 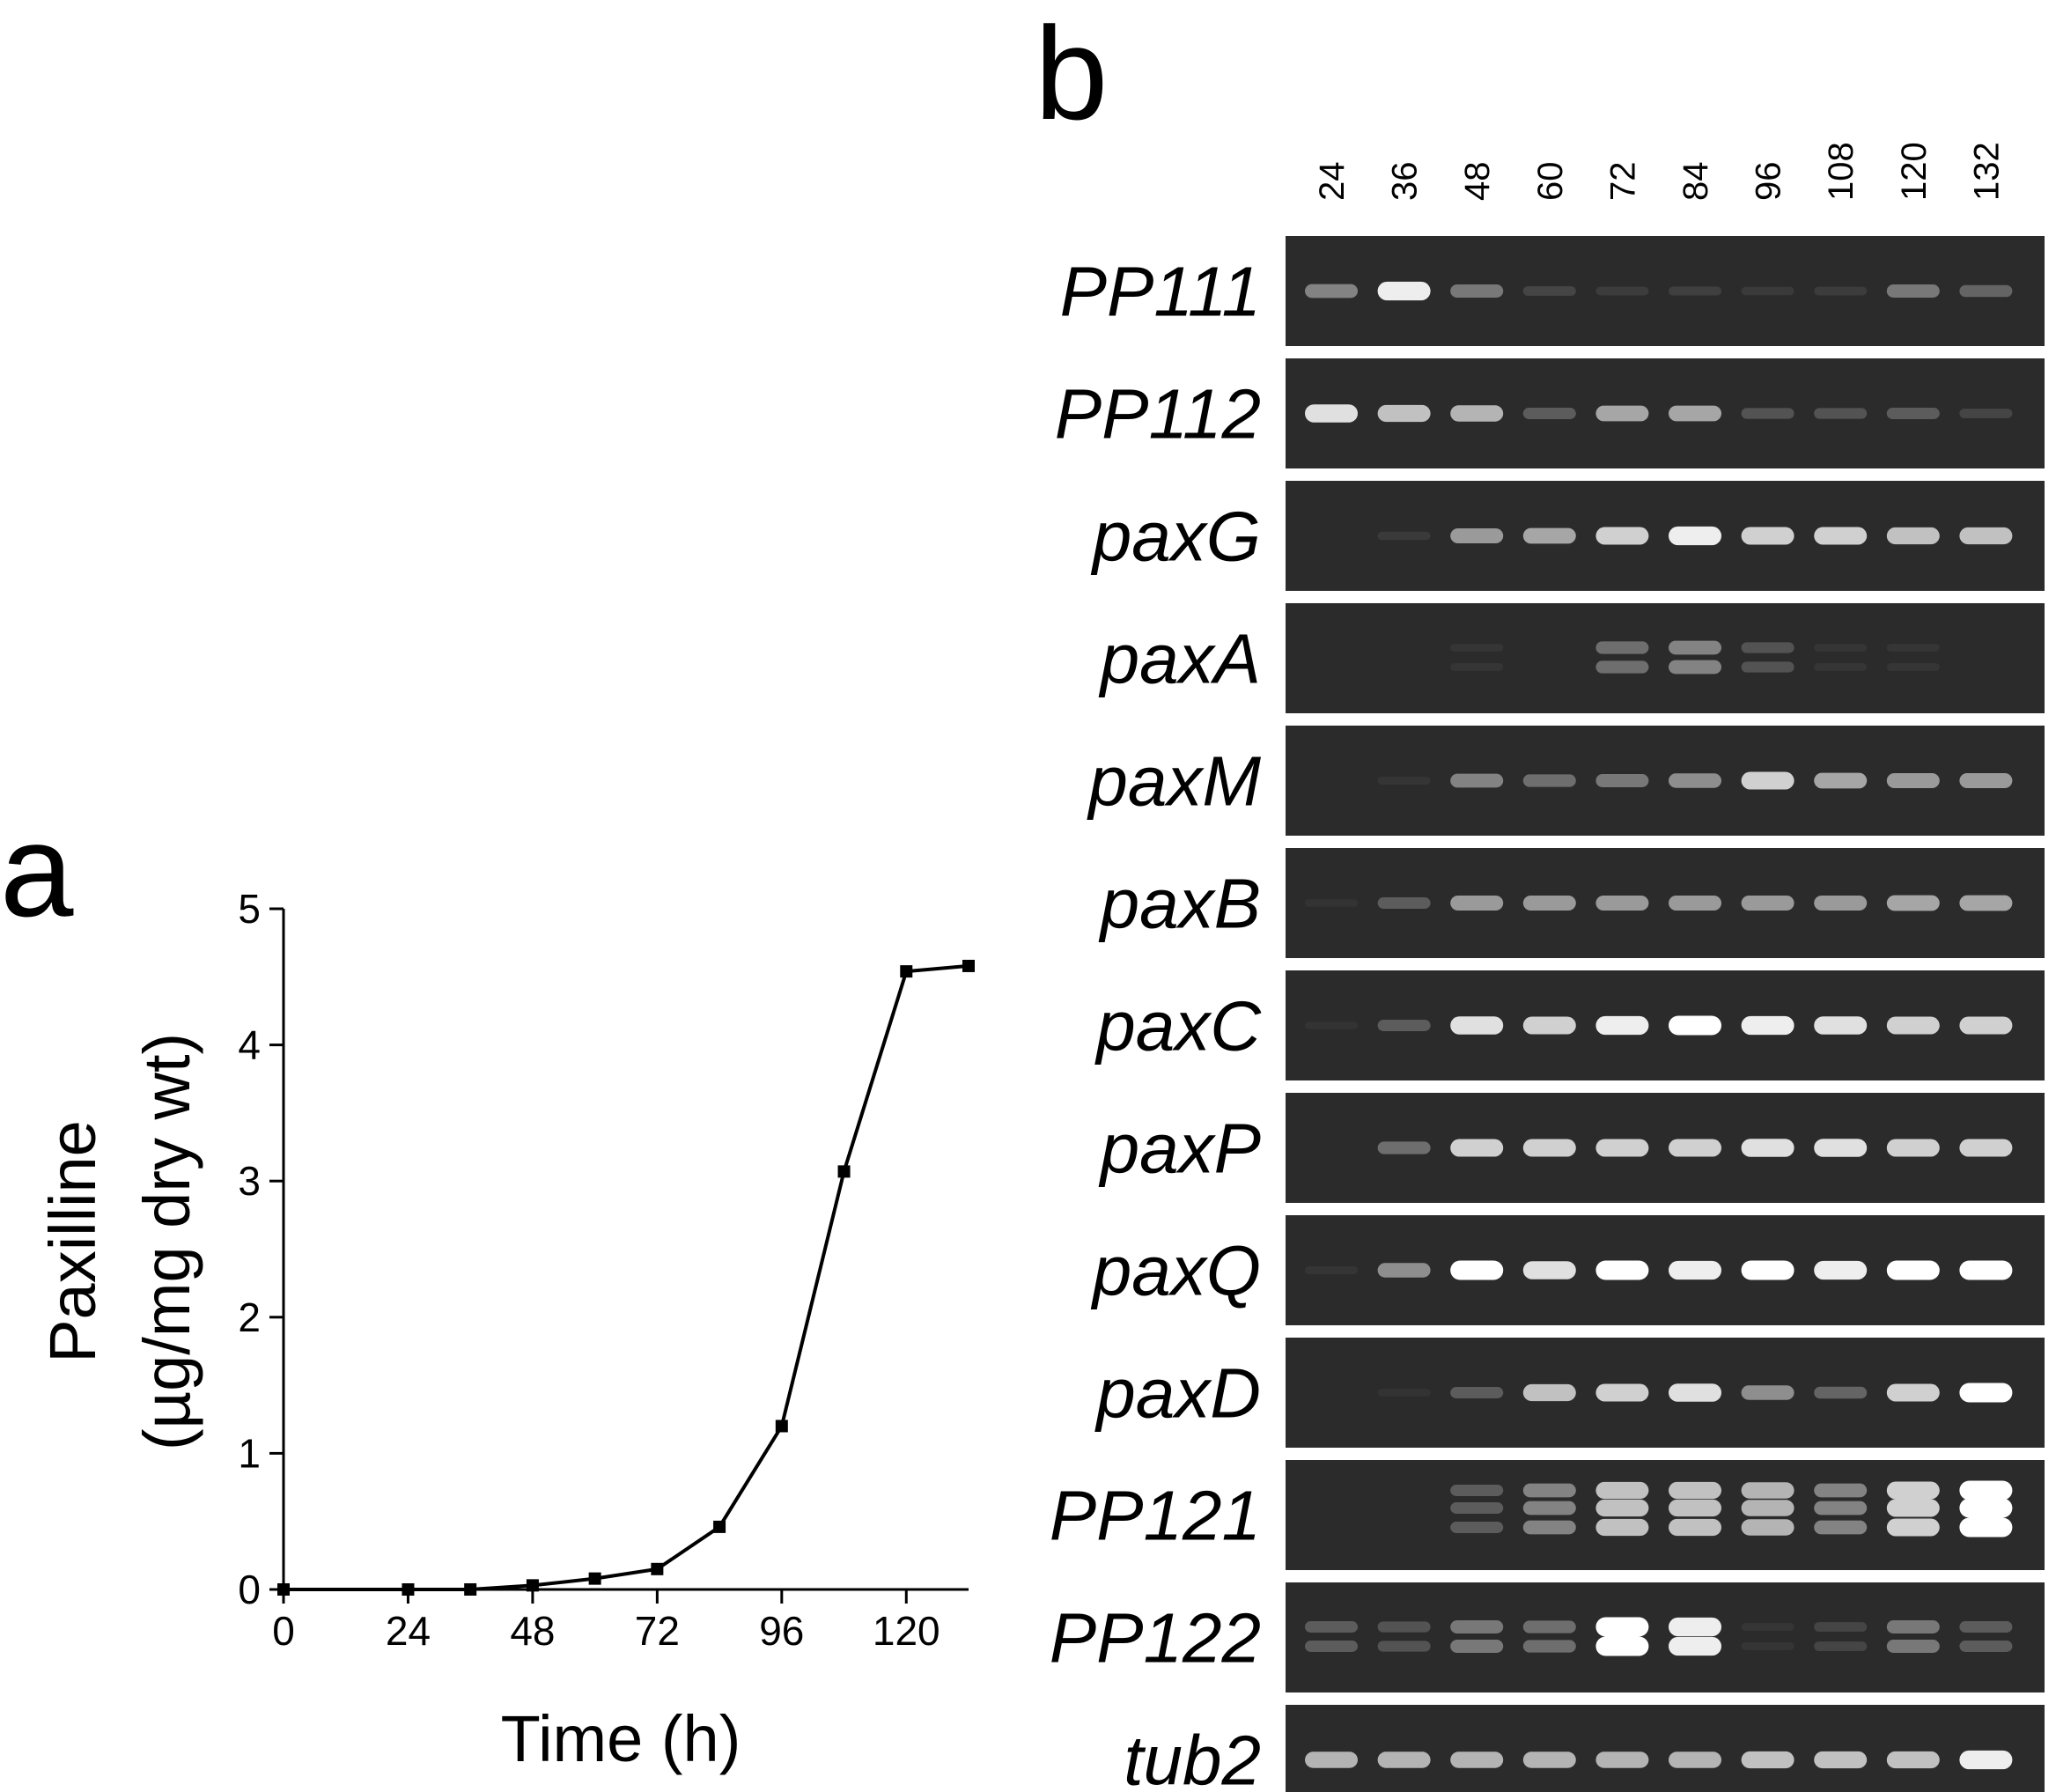 What do you see at coordinates (1477, 182) in the screenshot?
I see `lane-label: 48` at bounding box center [1477, 182].